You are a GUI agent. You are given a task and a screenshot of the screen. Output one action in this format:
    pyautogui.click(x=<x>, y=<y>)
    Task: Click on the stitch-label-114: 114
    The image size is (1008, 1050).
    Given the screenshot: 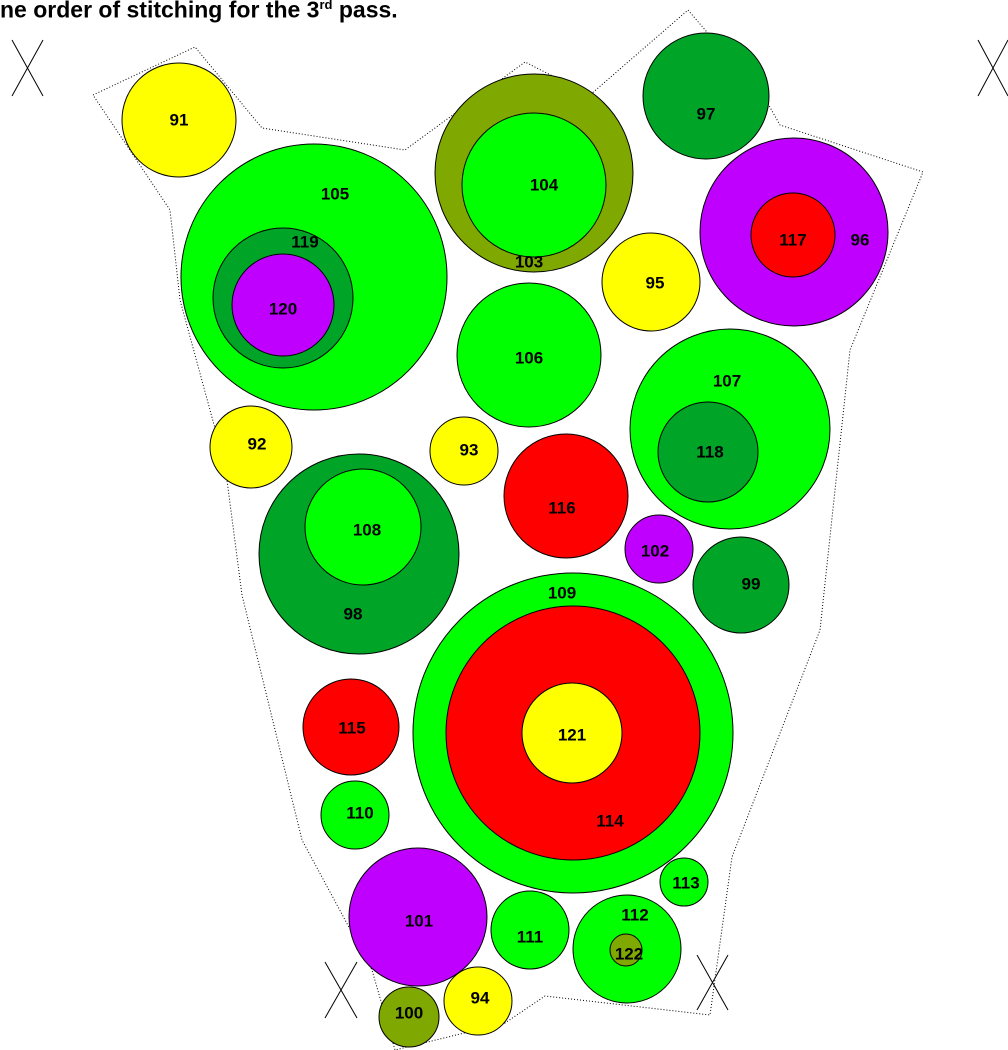 What is the action you would take?
    pyautogui.click(x=610, y=821)
    